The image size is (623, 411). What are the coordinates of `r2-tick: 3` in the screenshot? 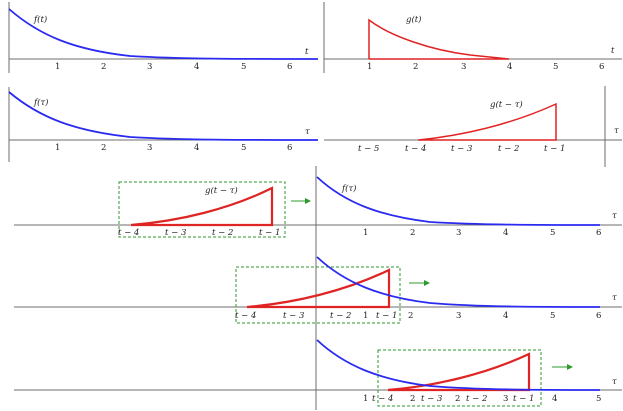 It's located at (458, 316).